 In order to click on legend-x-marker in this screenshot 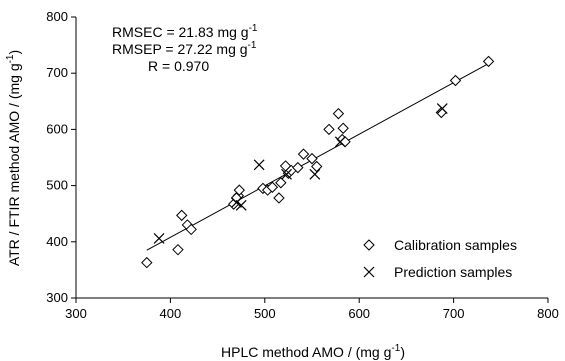, I will do `click(369, 272)`.